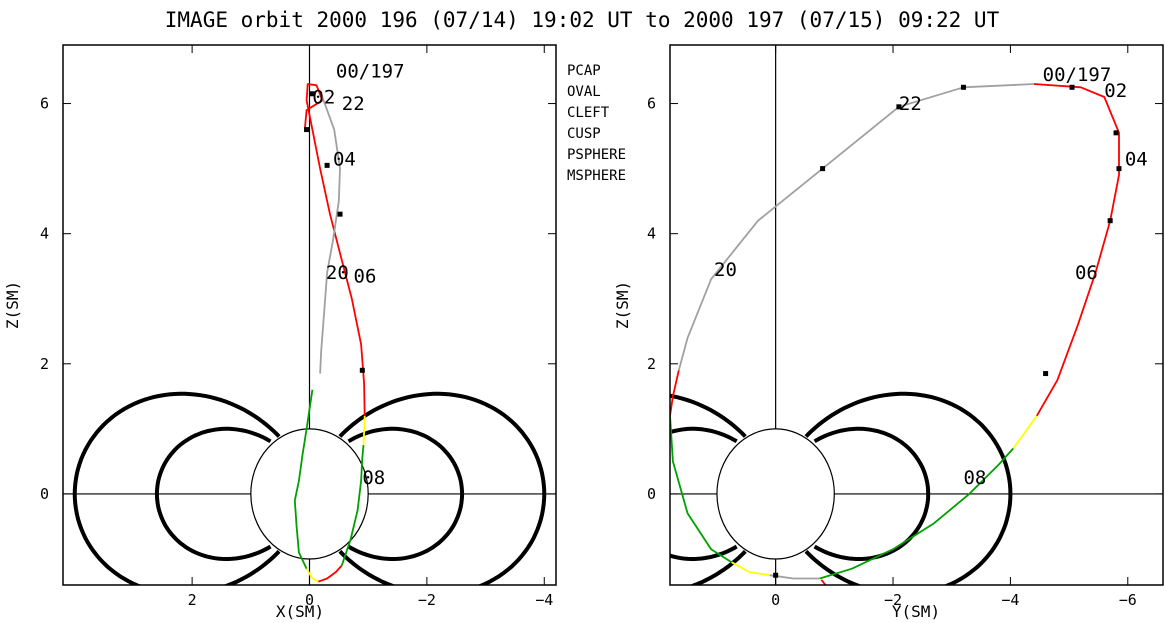  I want to click on legend: PCAP OVAL CLEFT CUSP PSPHERE MSPHERE, so click(596, 123).